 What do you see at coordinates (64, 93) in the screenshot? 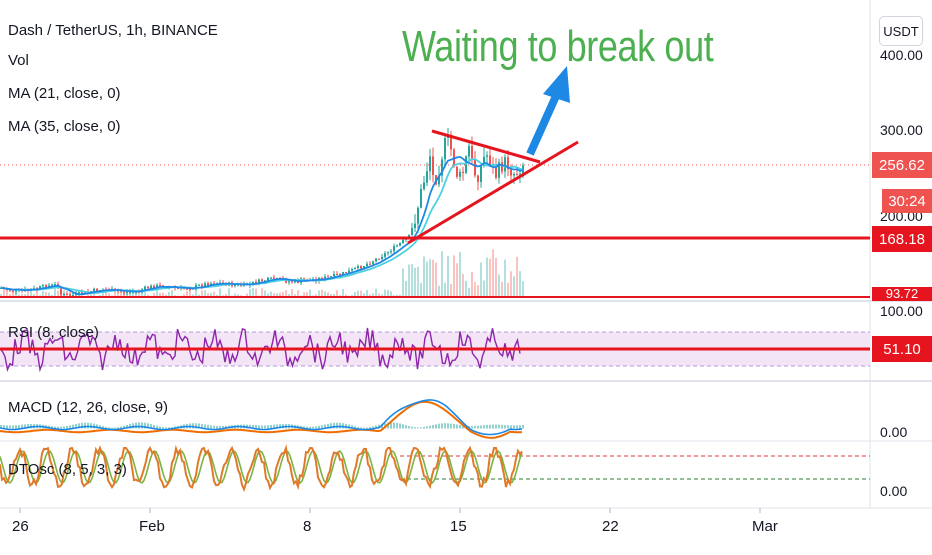
I see `legend-ma21: MA (21, close, 0)` at bounding box center [64, 93].